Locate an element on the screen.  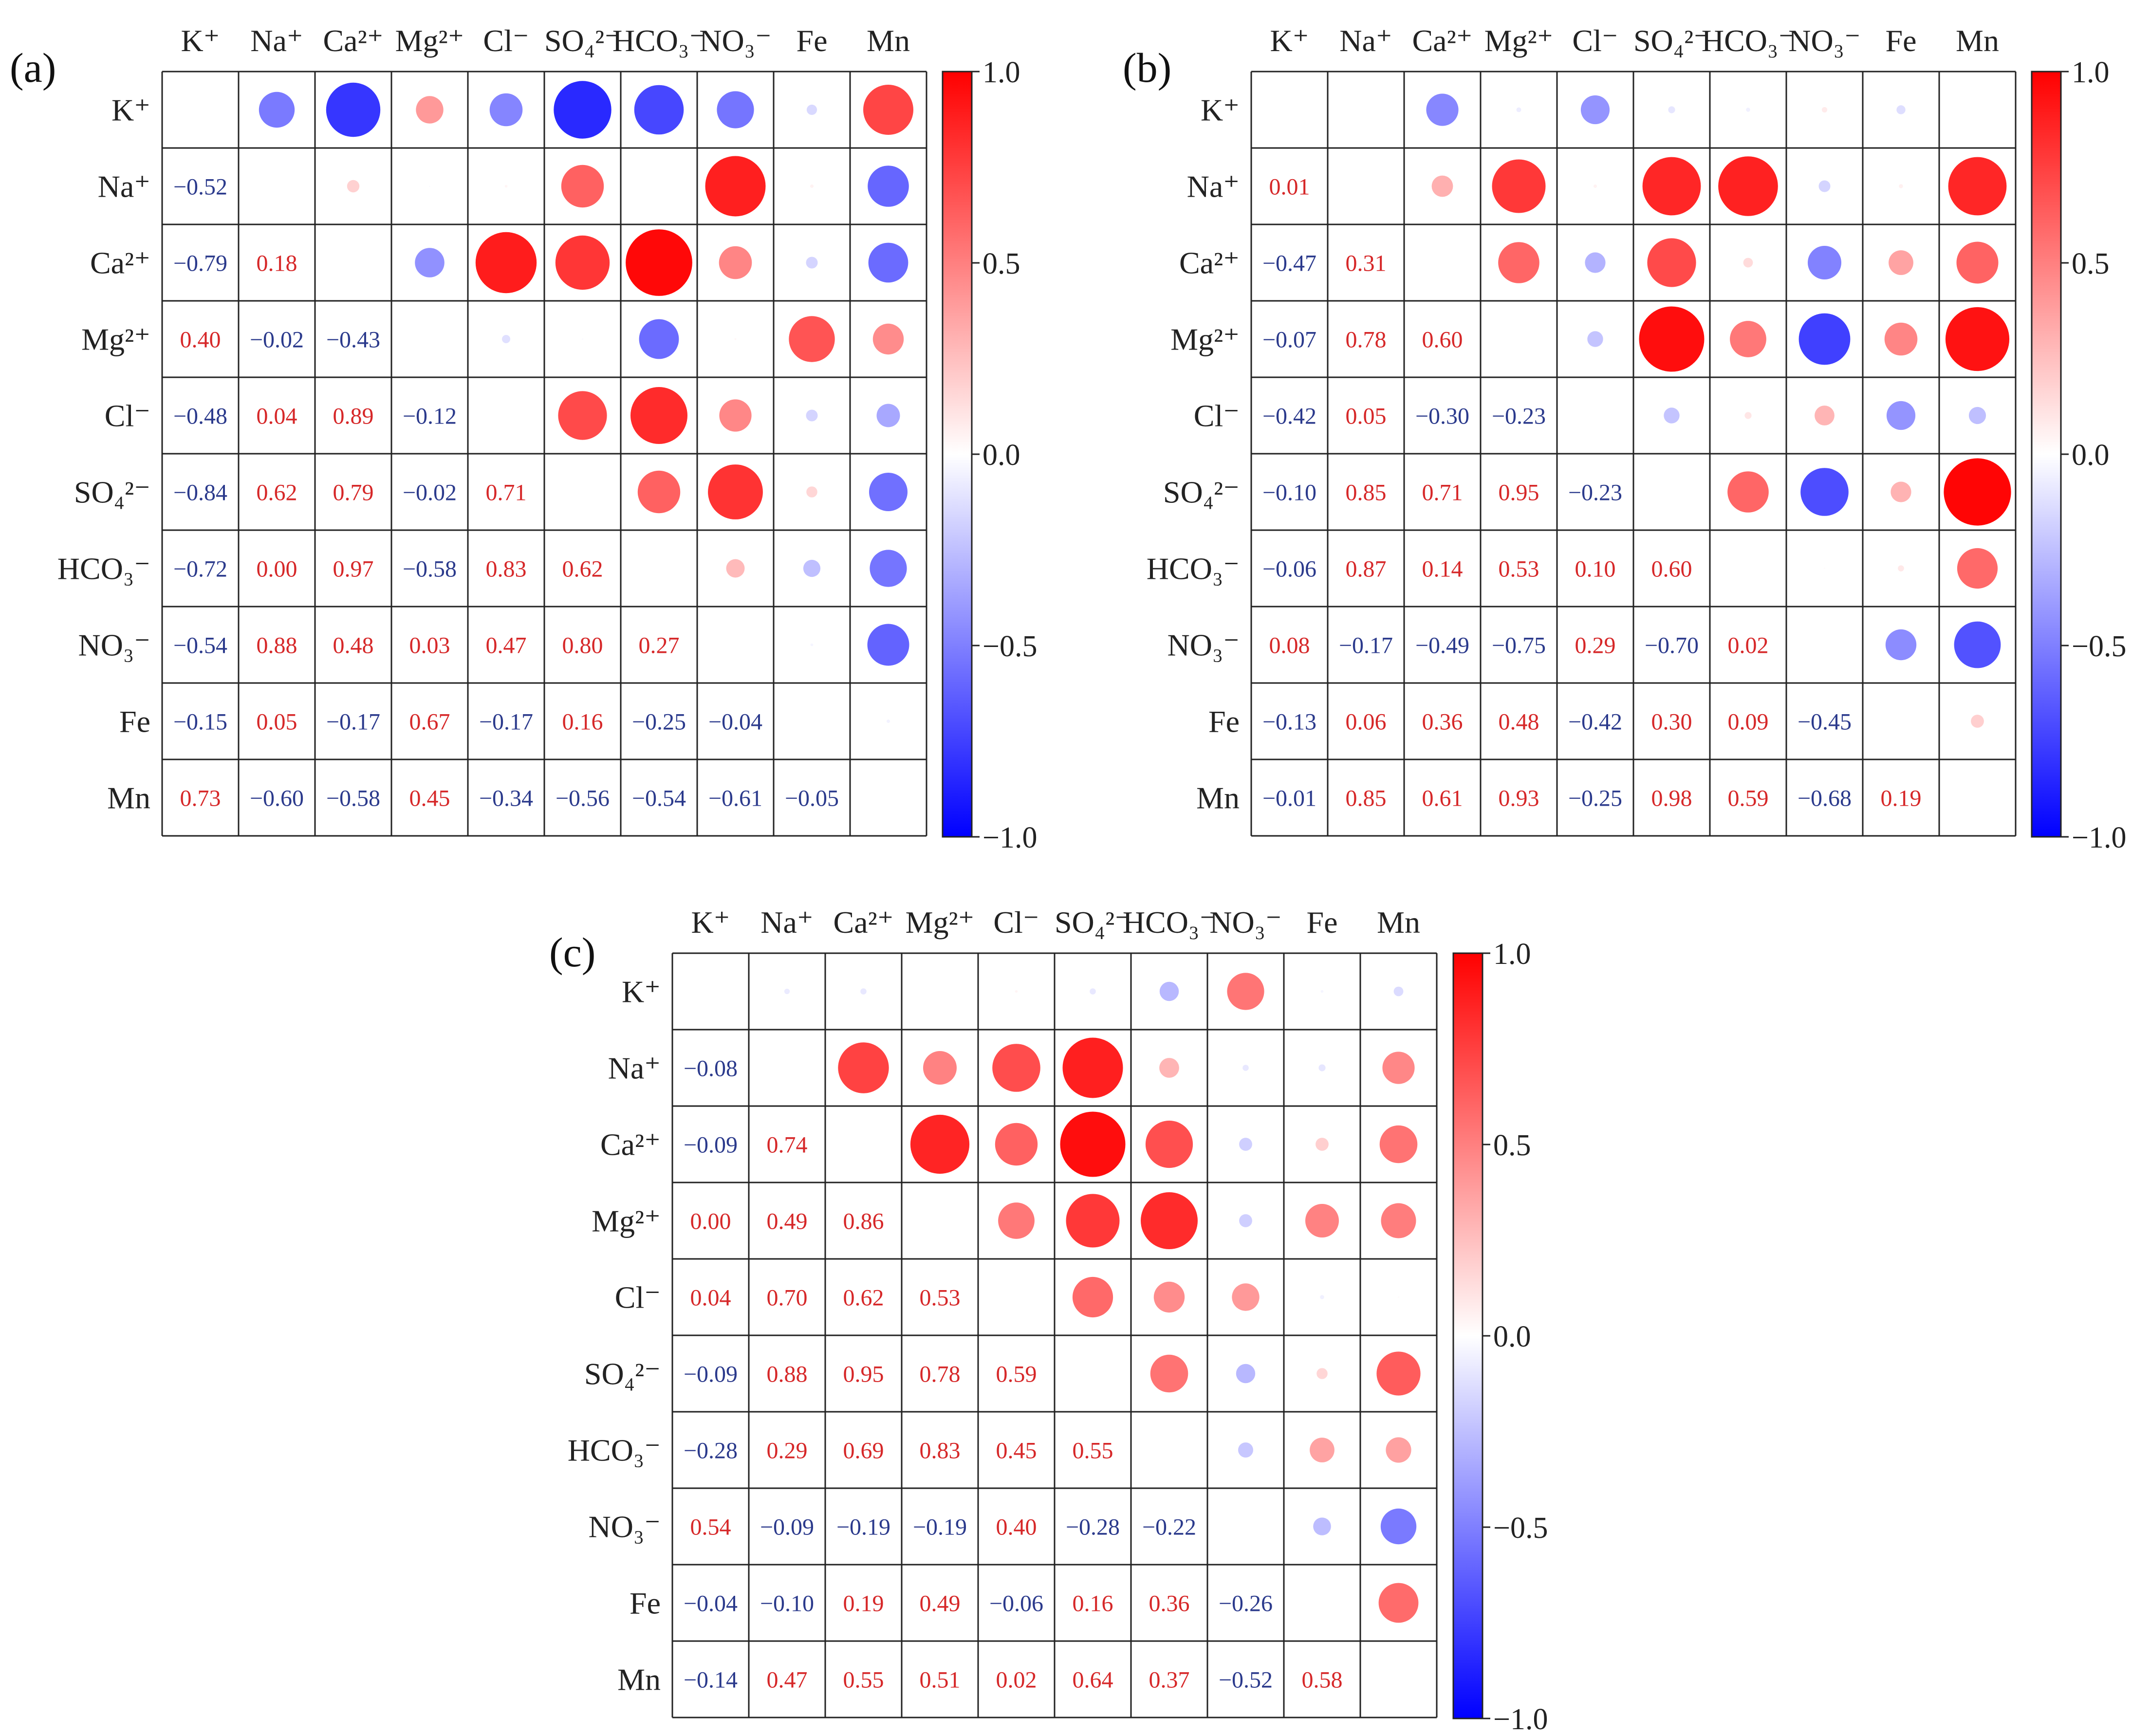
correlation-value: −0.47 is located at coordinates (1289, 264).